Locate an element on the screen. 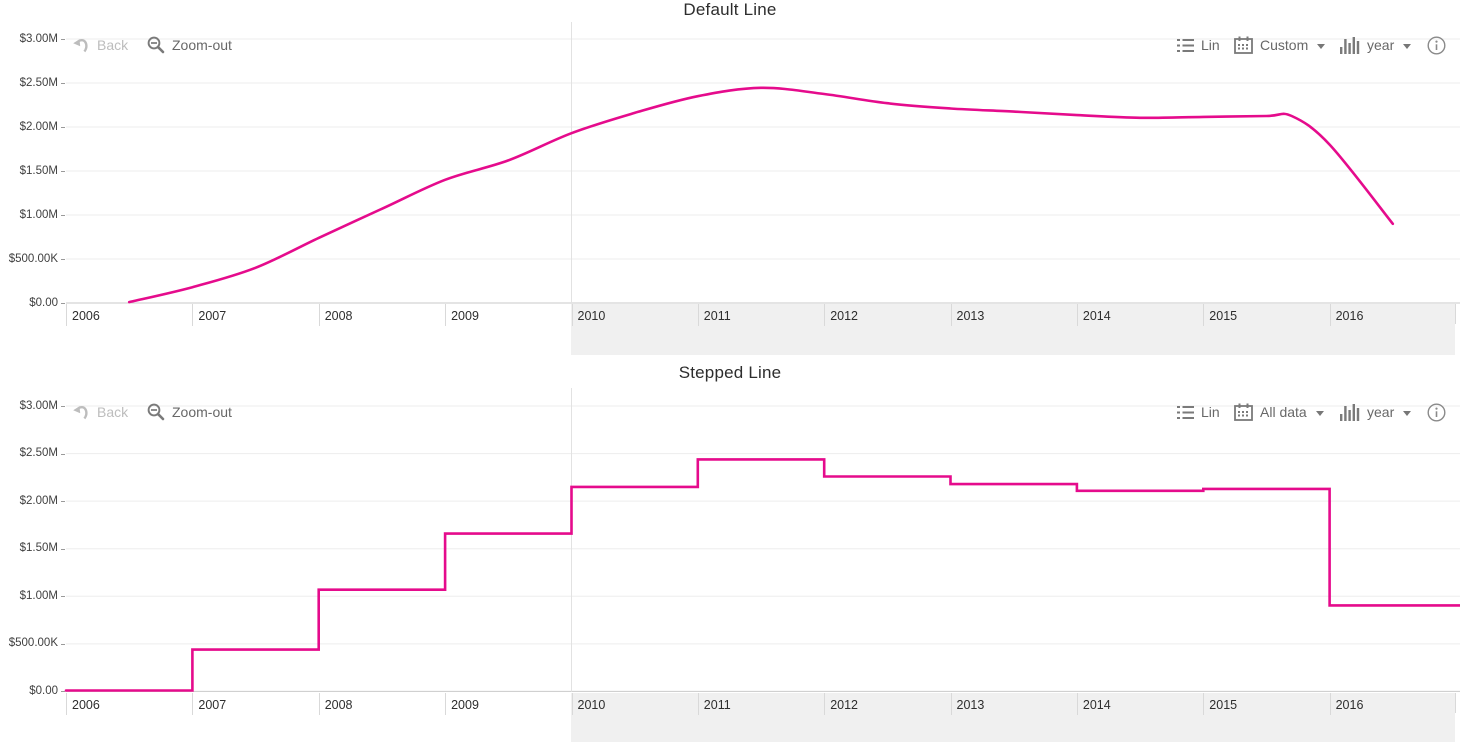 The width and height of the screenshot is (1460, 742). linear-scale-label: Lin is located at coordinates (1210, 45).